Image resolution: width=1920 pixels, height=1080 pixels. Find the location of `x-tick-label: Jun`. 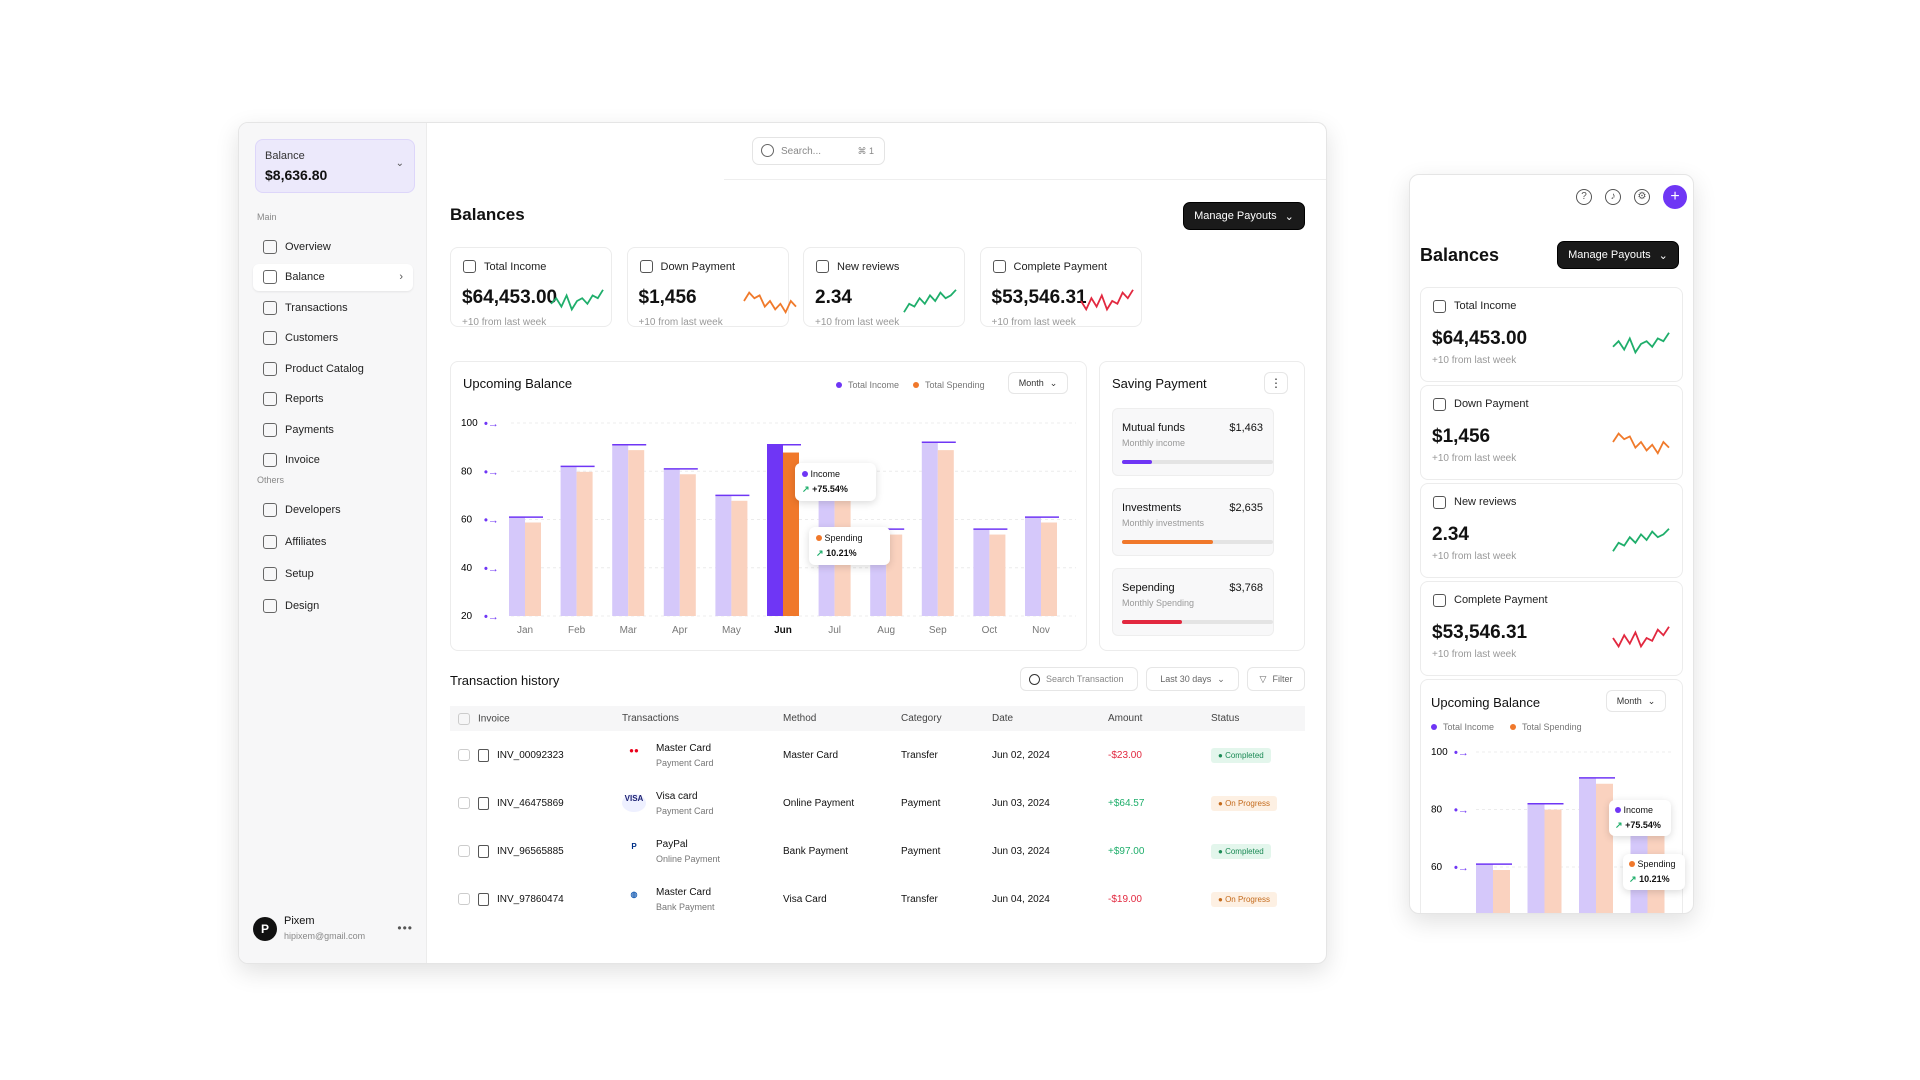

x-tick-label: Jun is located at coordinates (783, 630).